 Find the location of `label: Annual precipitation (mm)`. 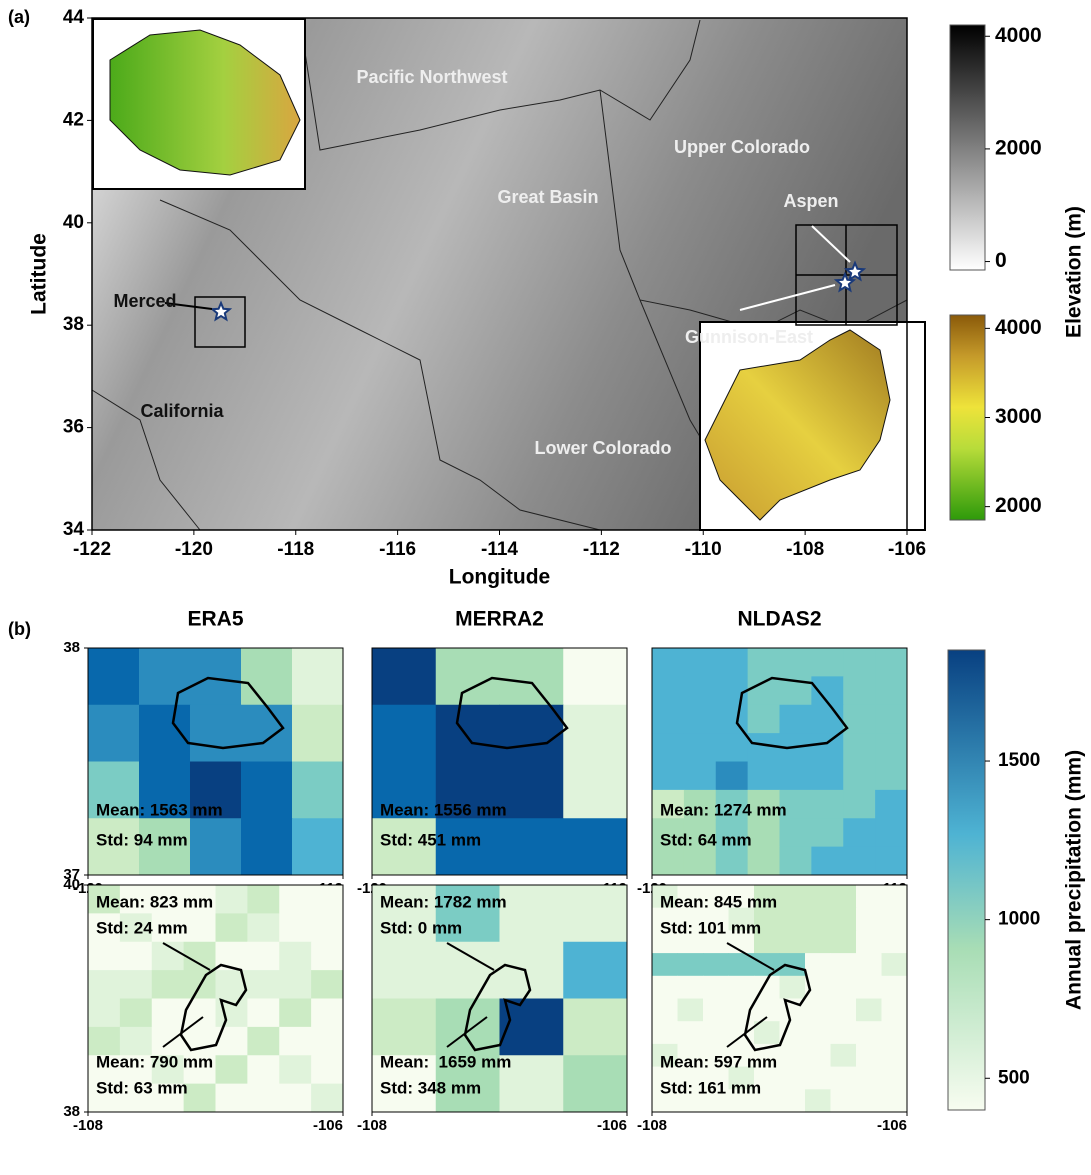

label: Annual precipitation (mm) is located at coordinates (1074, 880).